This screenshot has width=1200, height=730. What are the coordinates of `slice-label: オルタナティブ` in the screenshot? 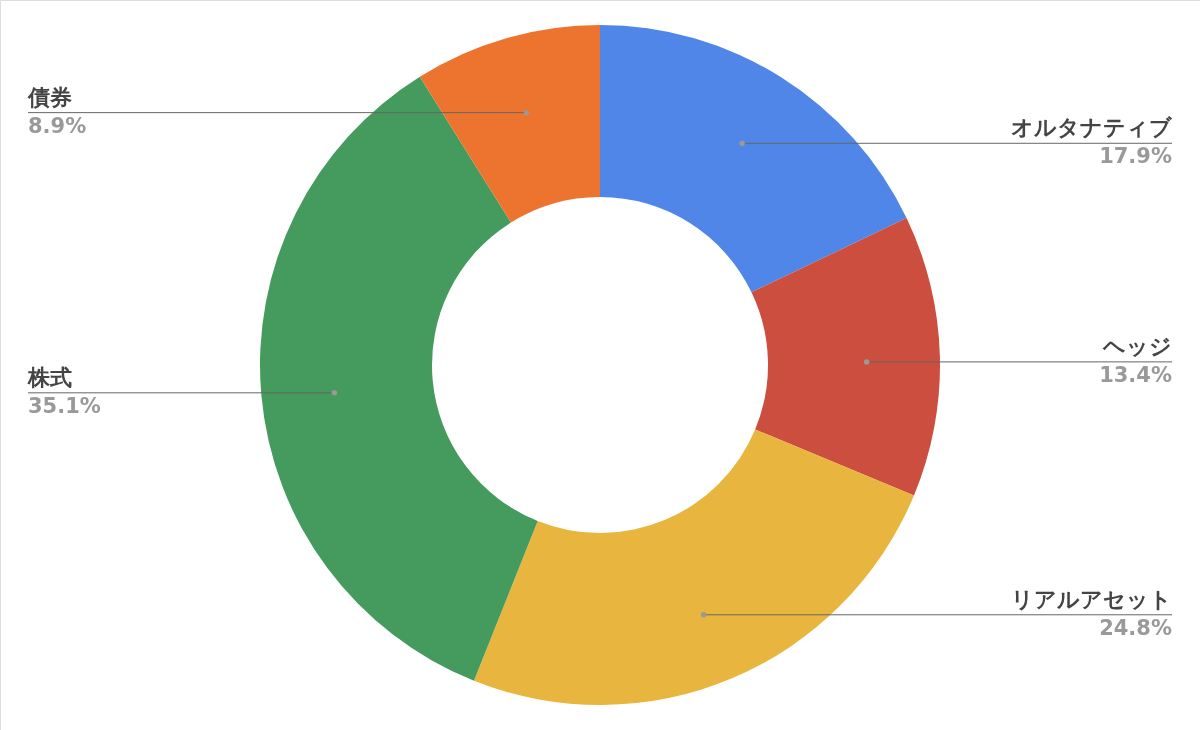 It's located at (1092, 128).